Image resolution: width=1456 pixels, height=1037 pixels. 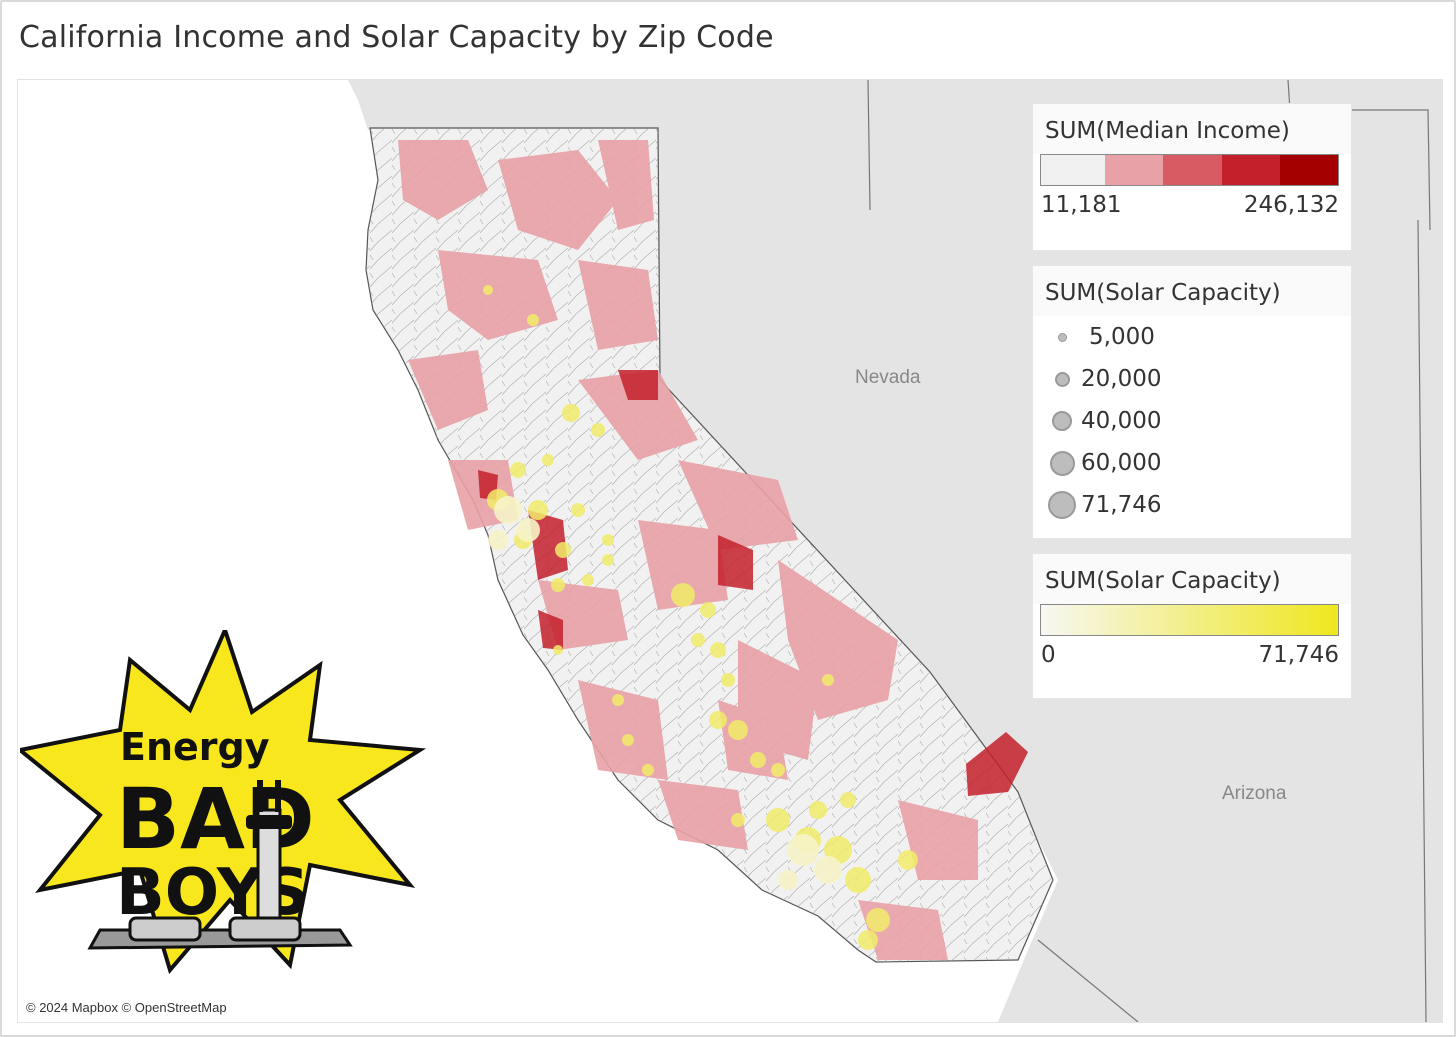 I want to click on logo-energy-text: Energy, so click(x=195, y=747).